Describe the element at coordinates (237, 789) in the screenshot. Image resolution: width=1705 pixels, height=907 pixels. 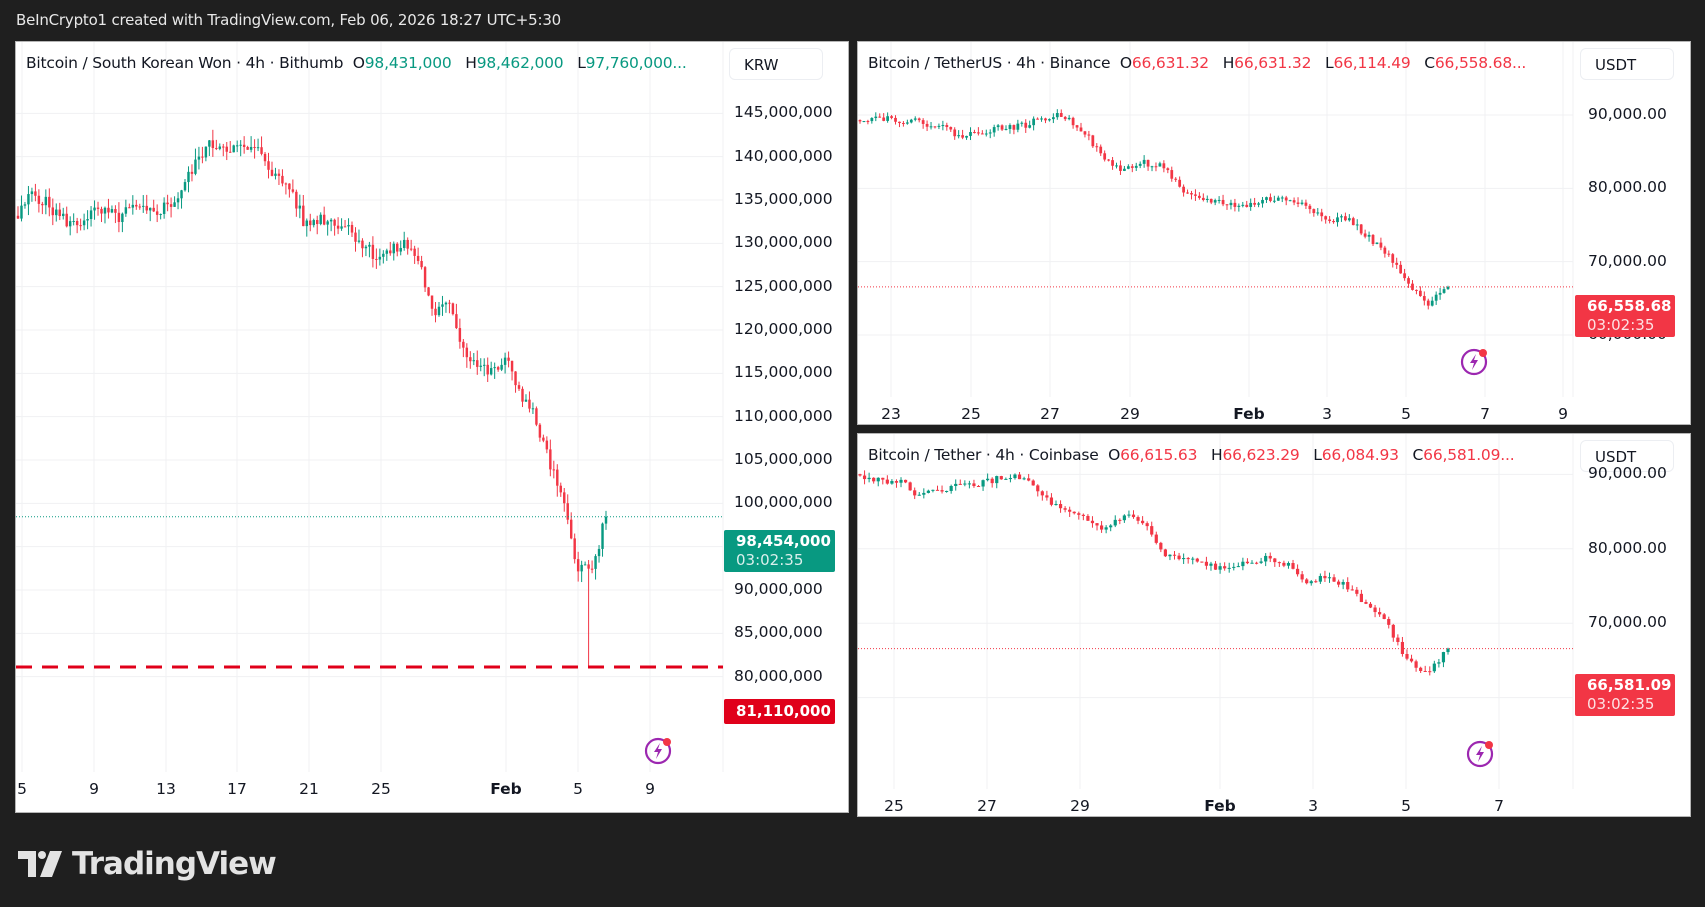
I see `time-axis-label: 17` at that location.